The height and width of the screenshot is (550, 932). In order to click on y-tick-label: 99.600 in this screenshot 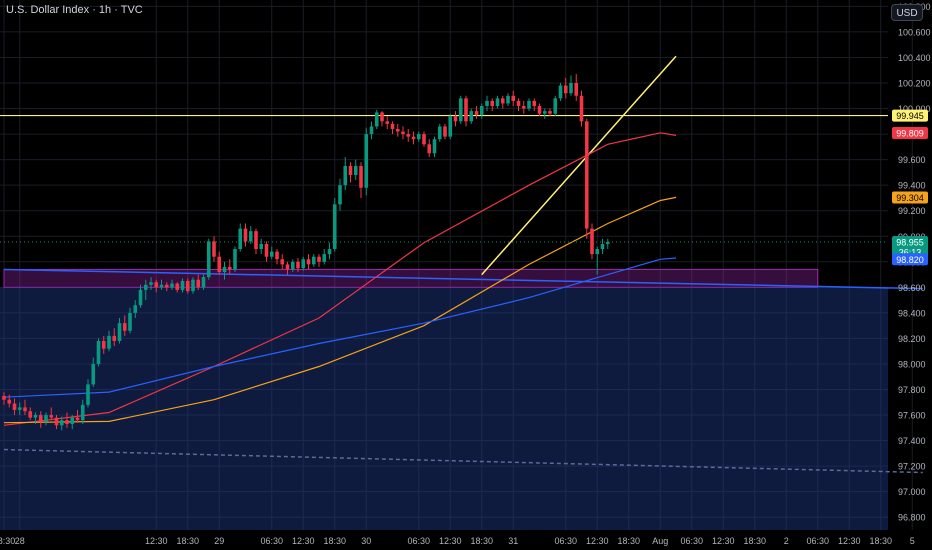, I will do `click(912, 160)`.